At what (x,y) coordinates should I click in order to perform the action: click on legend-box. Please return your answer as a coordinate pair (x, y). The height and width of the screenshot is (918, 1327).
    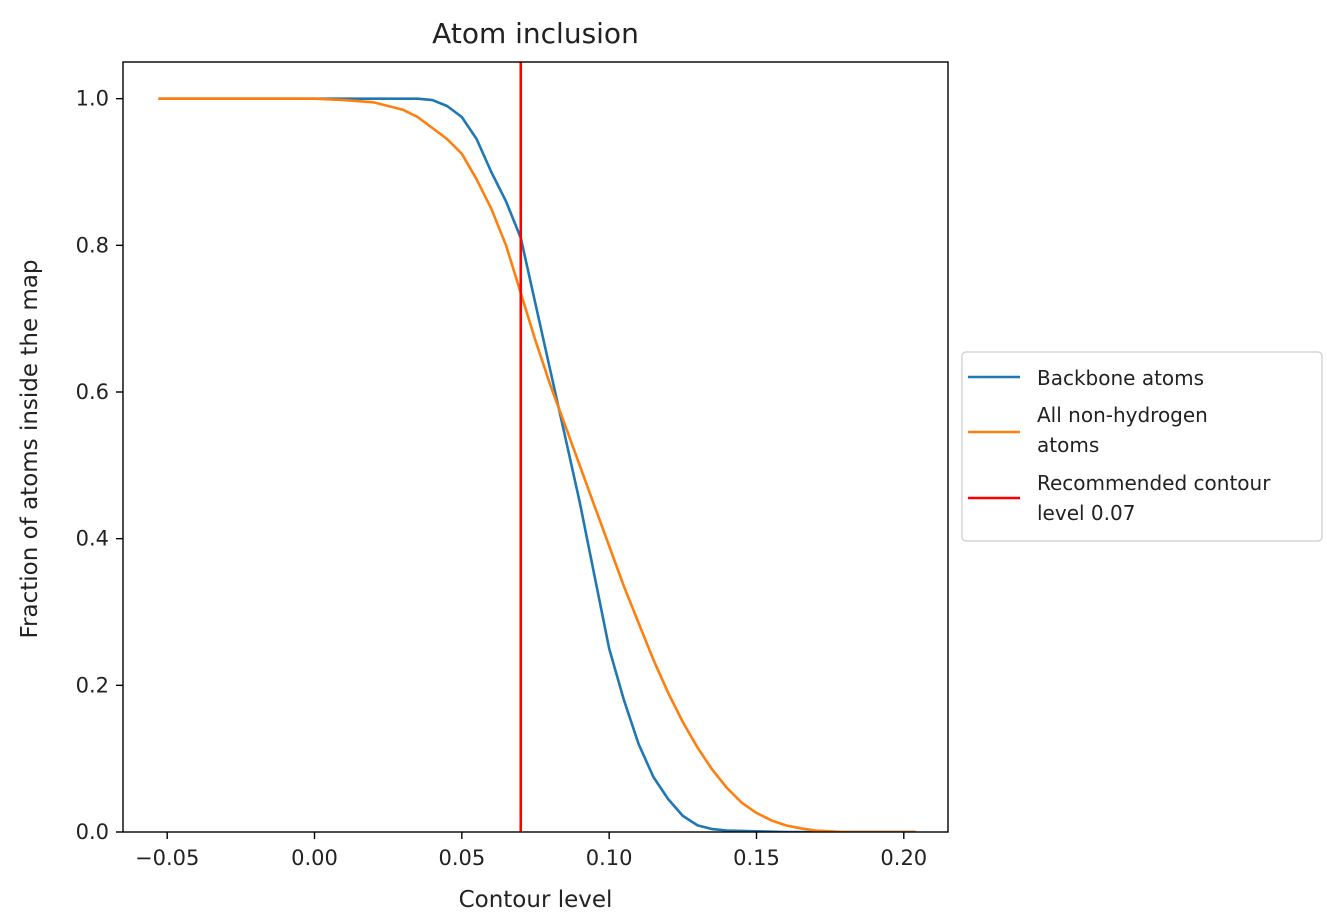
    Looking at the image, I should click on (1142, 446).